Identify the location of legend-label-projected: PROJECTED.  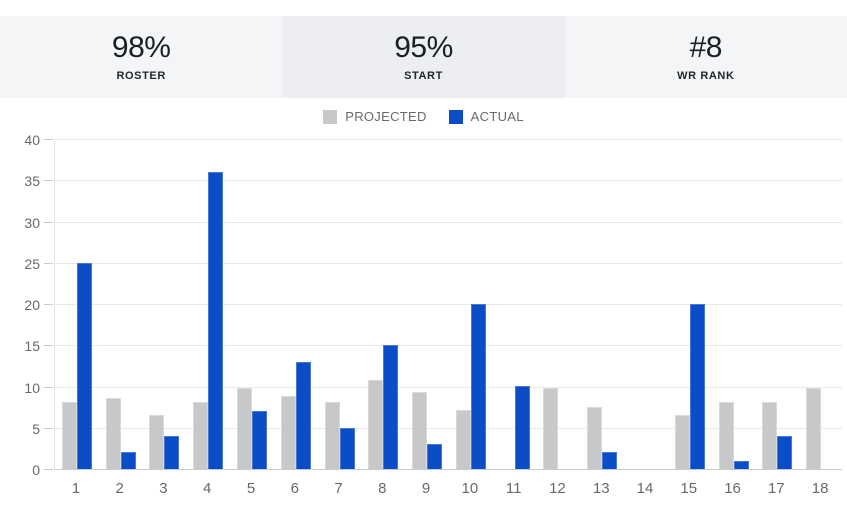
(386, 116).